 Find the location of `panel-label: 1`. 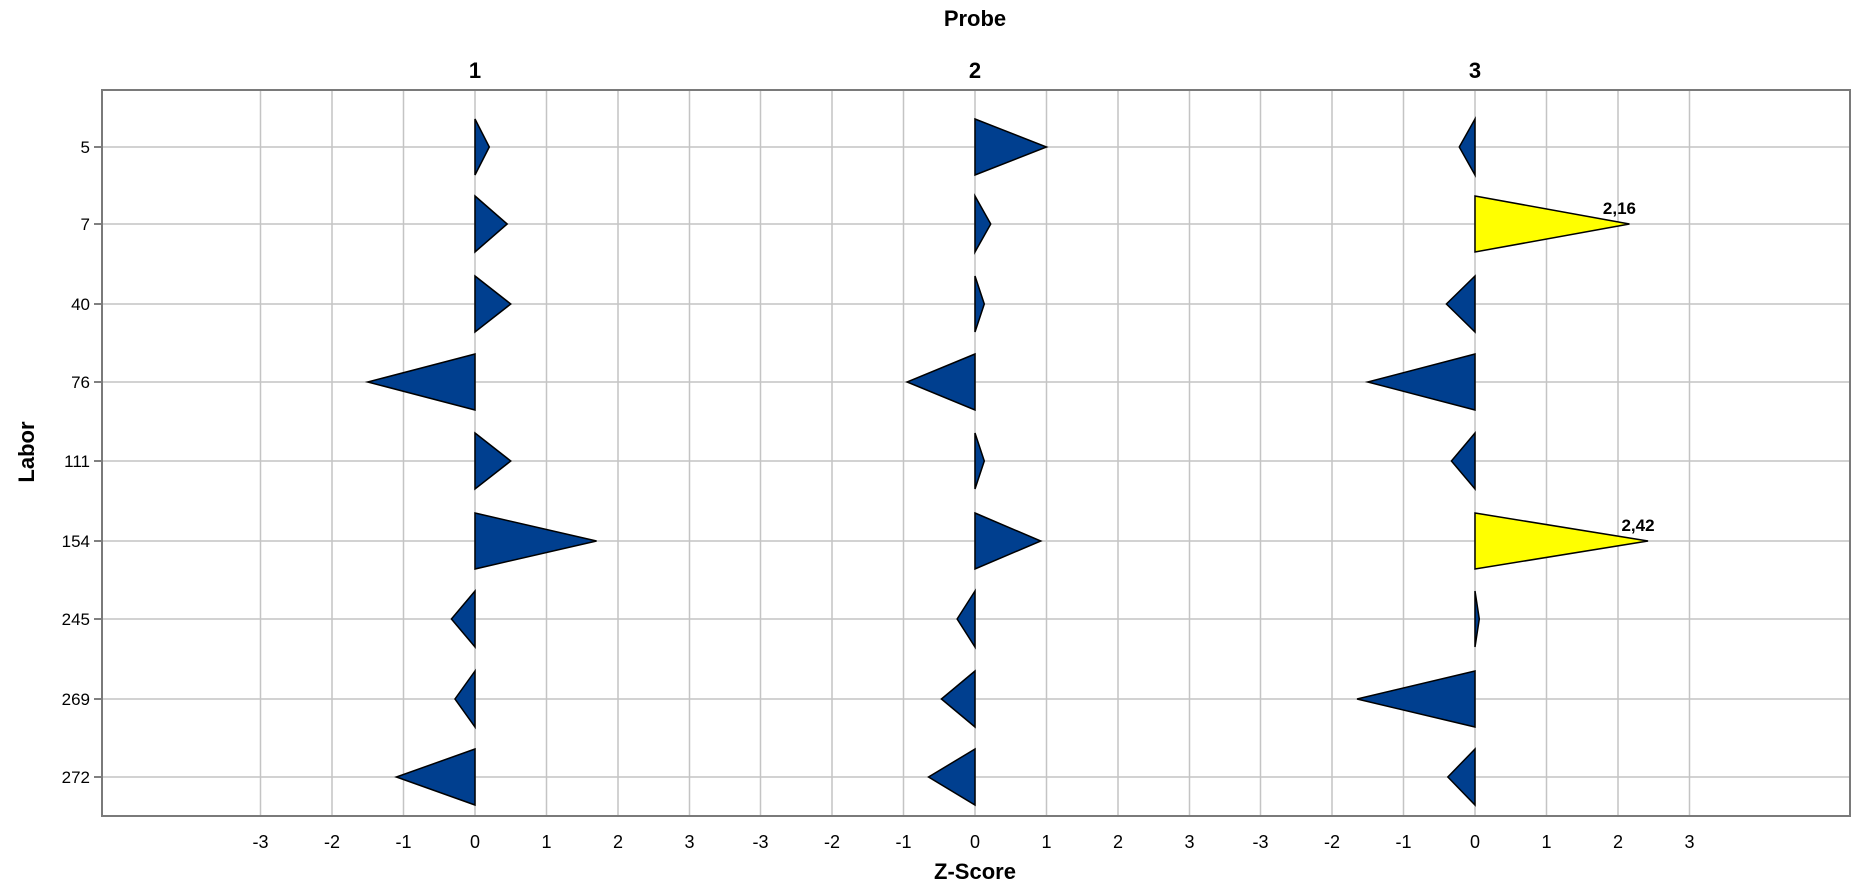

panel-label: 1 is located at coordinates (475, 70).